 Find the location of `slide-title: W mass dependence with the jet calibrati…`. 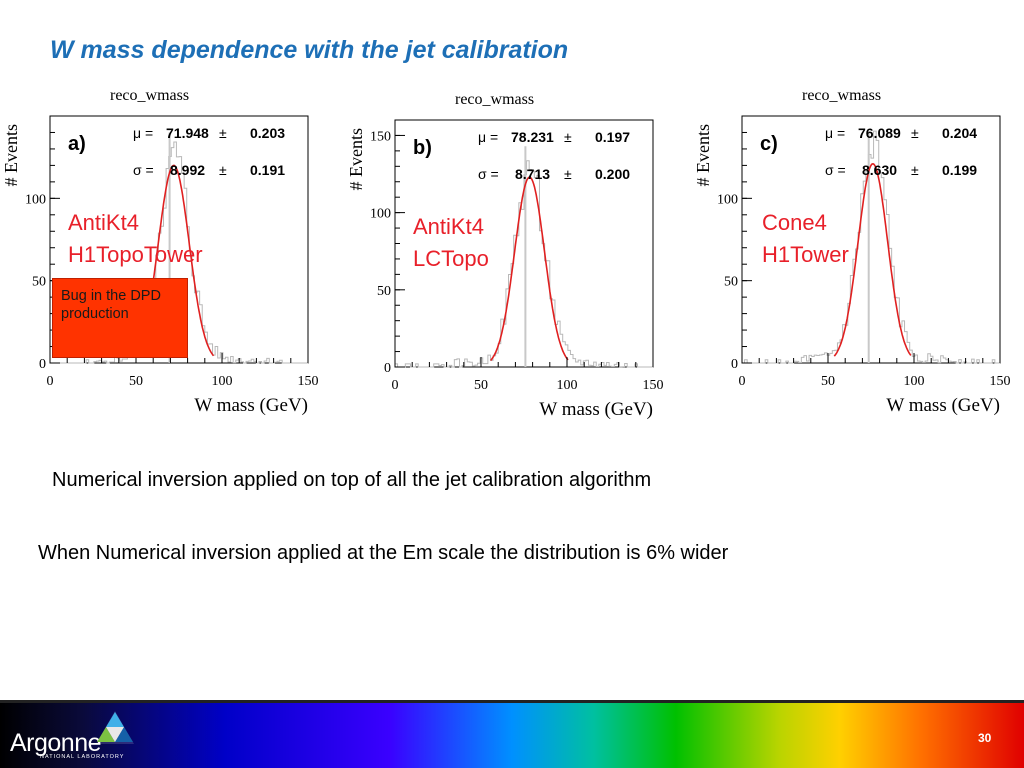

slide-title: W mass dependence with the jet calibrati… is located at coordinates (309, 50).